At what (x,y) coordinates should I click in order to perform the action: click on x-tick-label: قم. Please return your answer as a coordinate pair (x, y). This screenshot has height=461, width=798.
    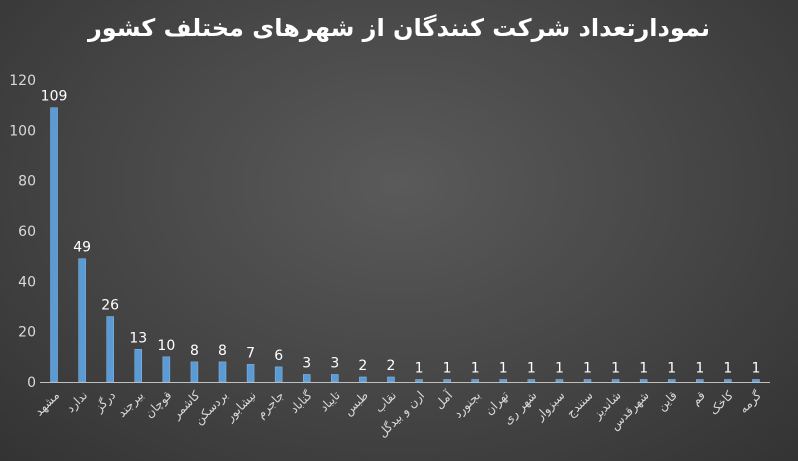
    Looking at the image, I should click on (698, 398).